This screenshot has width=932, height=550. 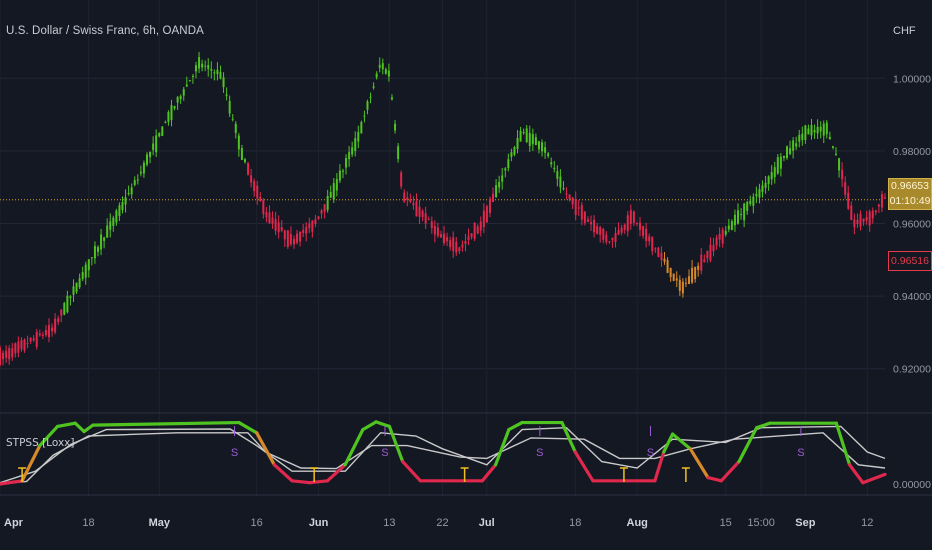 What do you see at coordinates (160, 523) in the screenshot?
I see `time-tick-label: May` at bounding box center [160, 523].